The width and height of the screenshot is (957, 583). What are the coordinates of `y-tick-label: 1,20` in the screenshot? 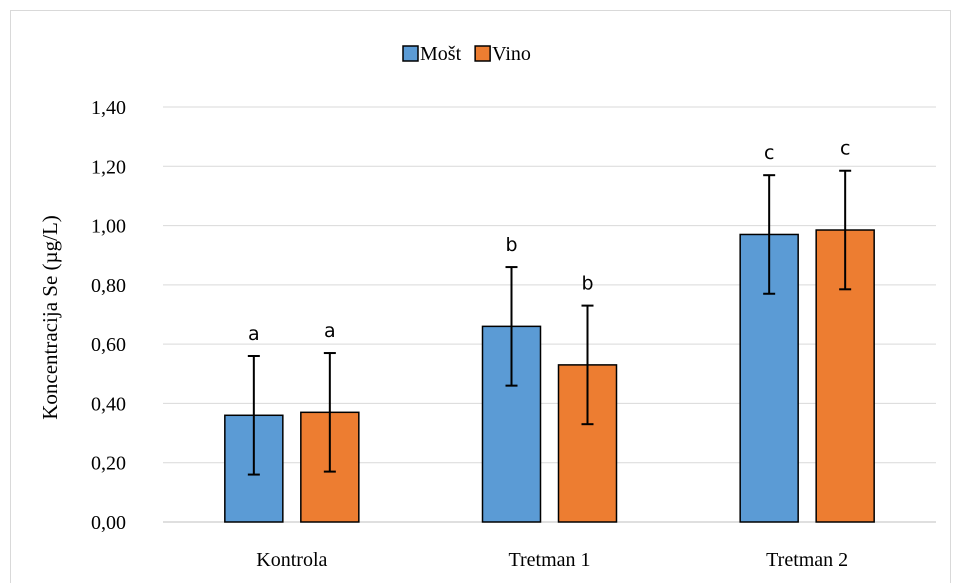 It's located at (108, 167).